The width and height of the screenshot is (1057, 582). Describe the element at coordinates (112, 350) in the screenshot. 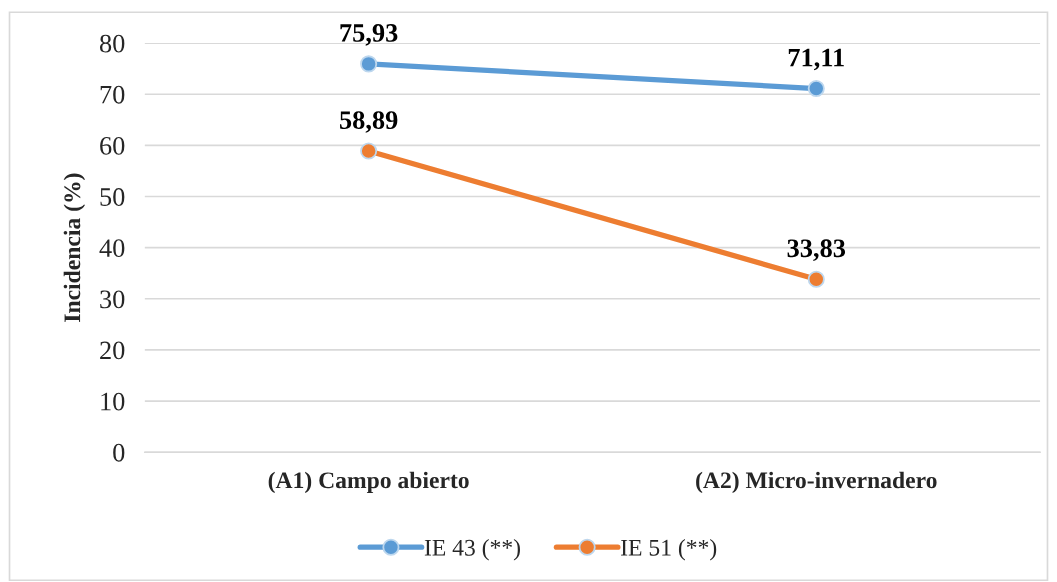

I see `y-tick-label: 20` at that location.